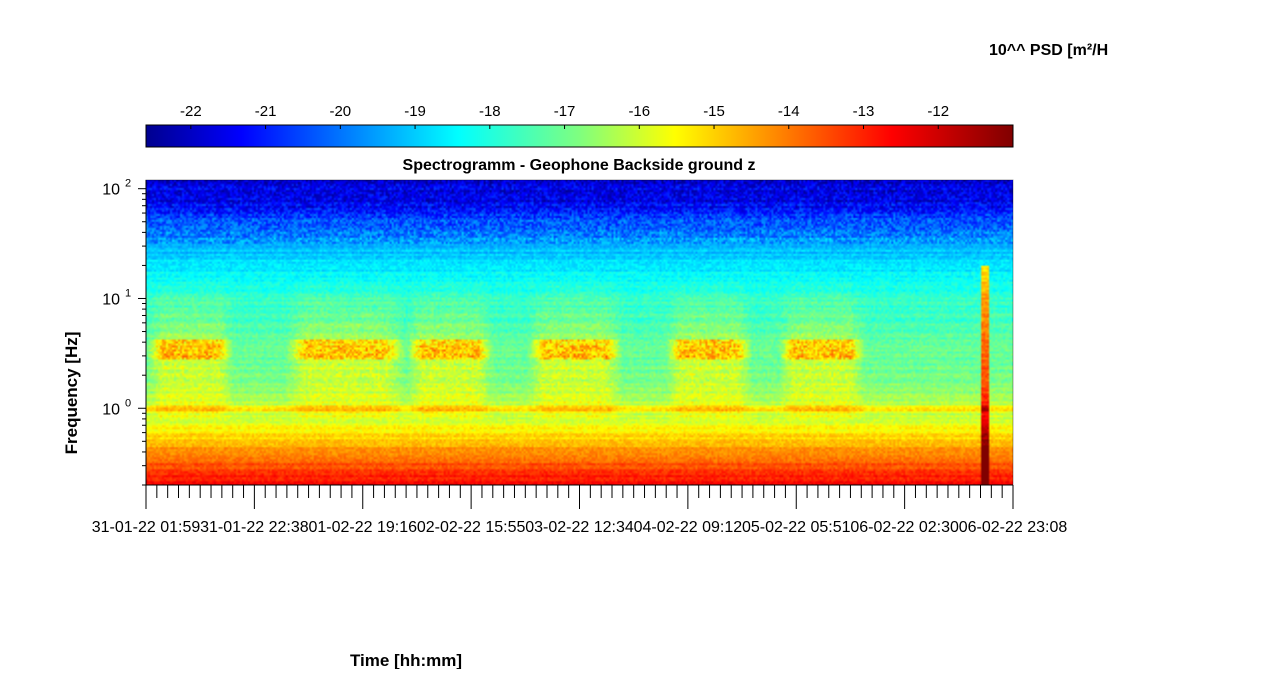  What do you see at coordinates (565, 111) in the screenshot?
I see `colorbar-tick-label: -17` at bounding box center [565, 111].